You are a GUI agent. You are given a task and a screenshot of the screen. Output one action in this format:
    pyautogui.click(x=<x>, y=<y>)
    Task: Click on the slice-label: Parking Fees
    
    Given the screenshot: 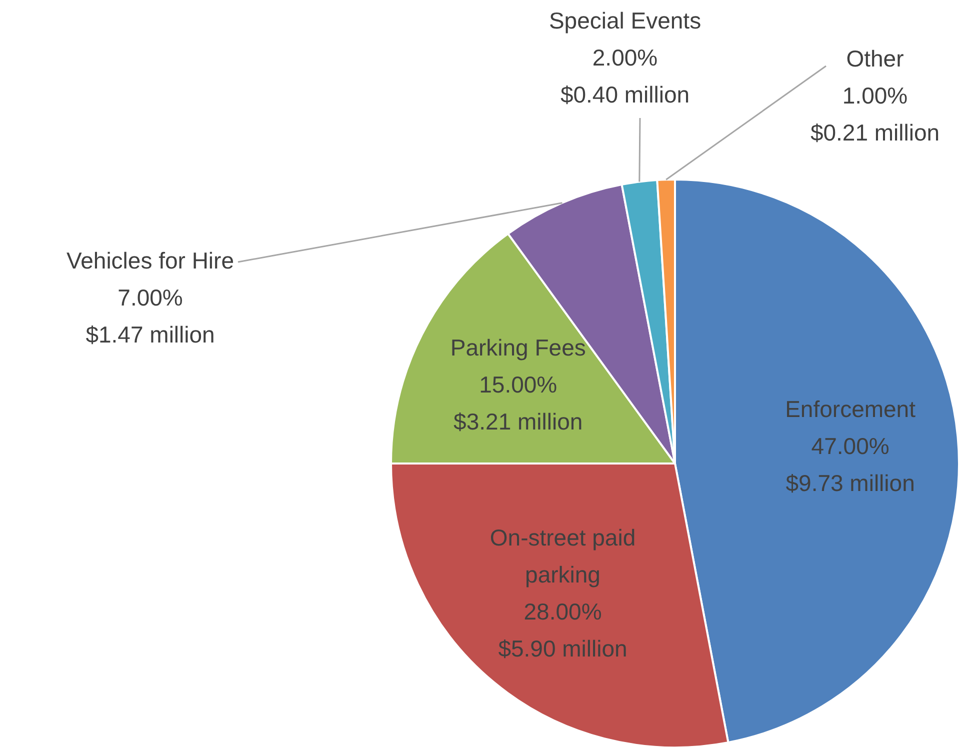 What is the action you would take?
    pyautogui.click(x=518, y=347)
    